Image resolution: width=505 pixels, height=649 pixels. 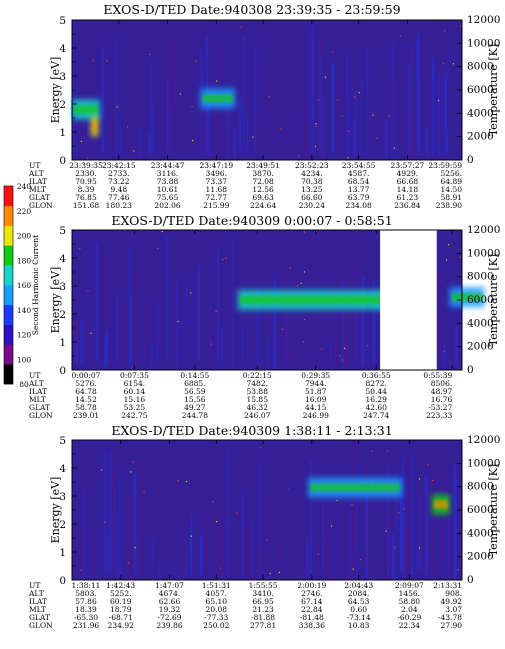 I want to click on y-axis-label: Energy [eV], so click(x=55, y=300).